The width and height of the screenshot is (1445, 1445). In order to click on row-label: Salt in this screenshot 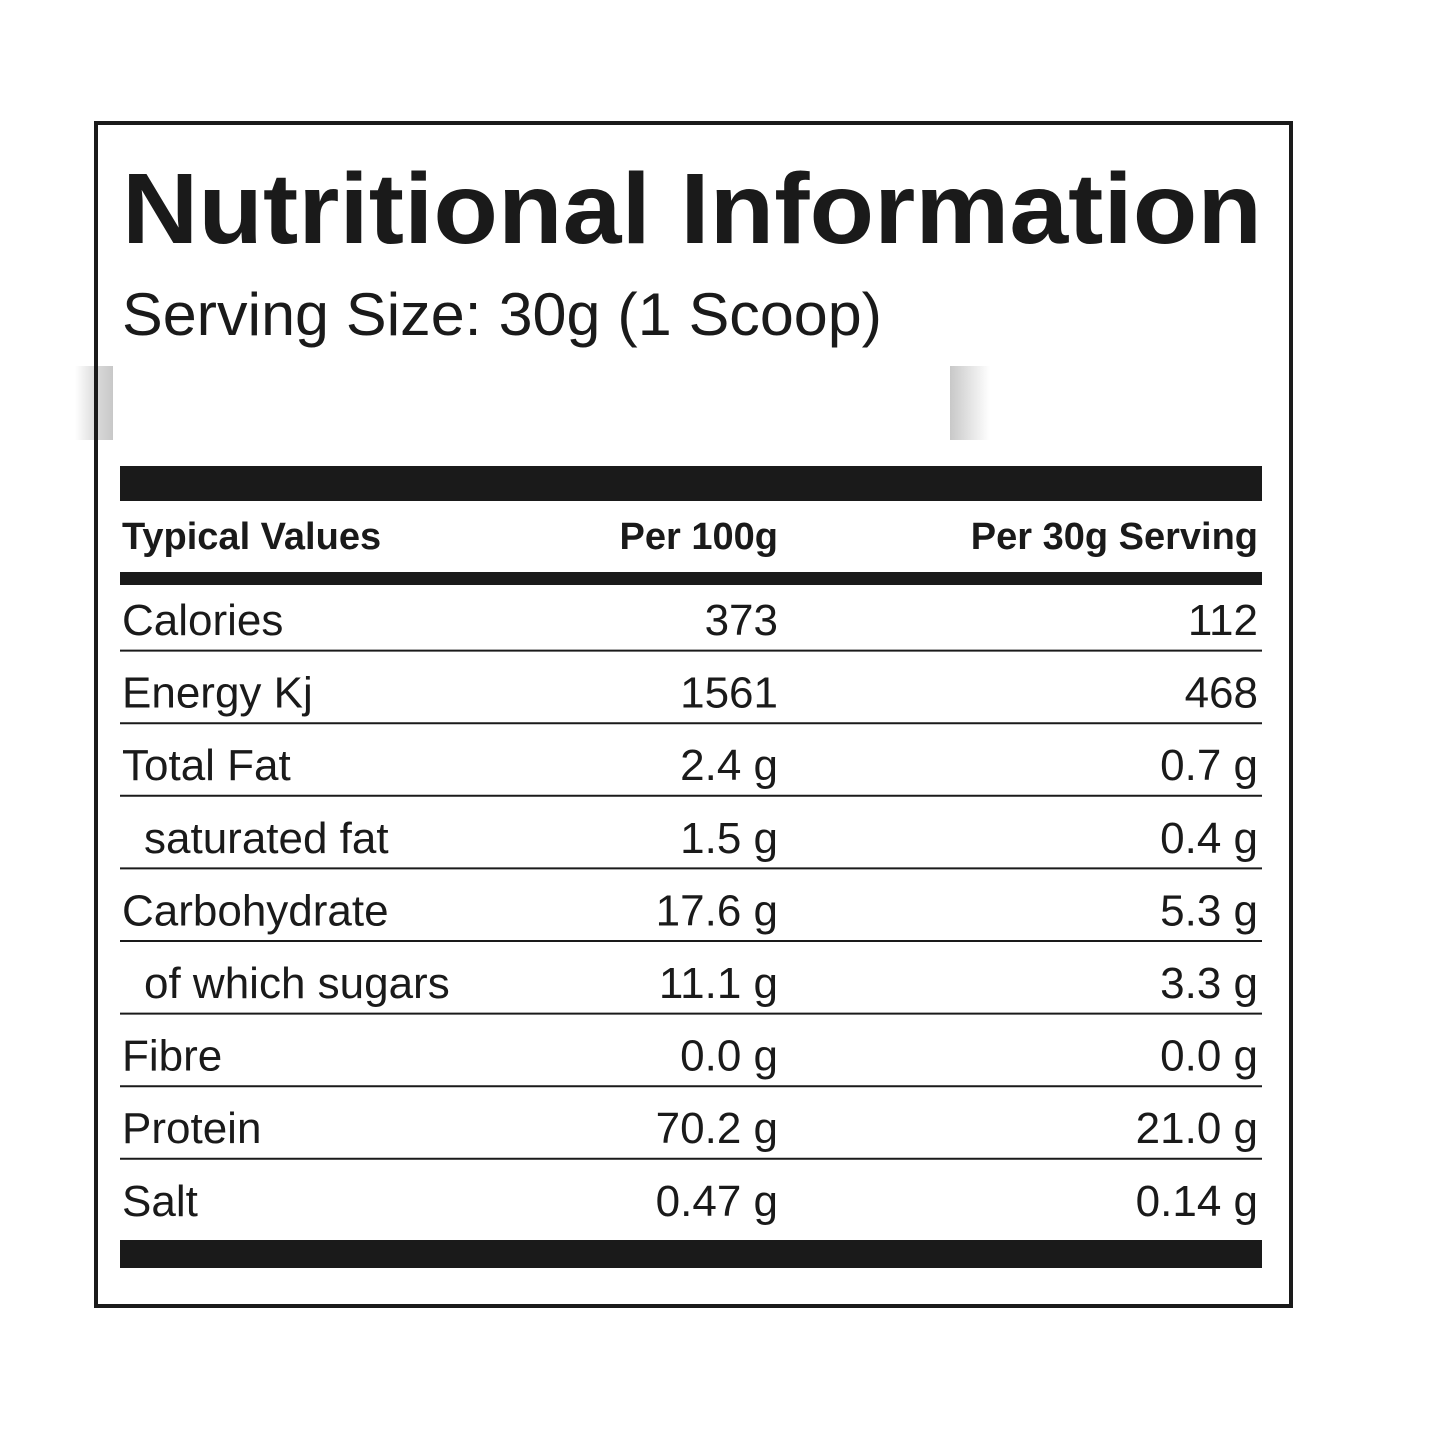, I will do `click(160, 1201)`.